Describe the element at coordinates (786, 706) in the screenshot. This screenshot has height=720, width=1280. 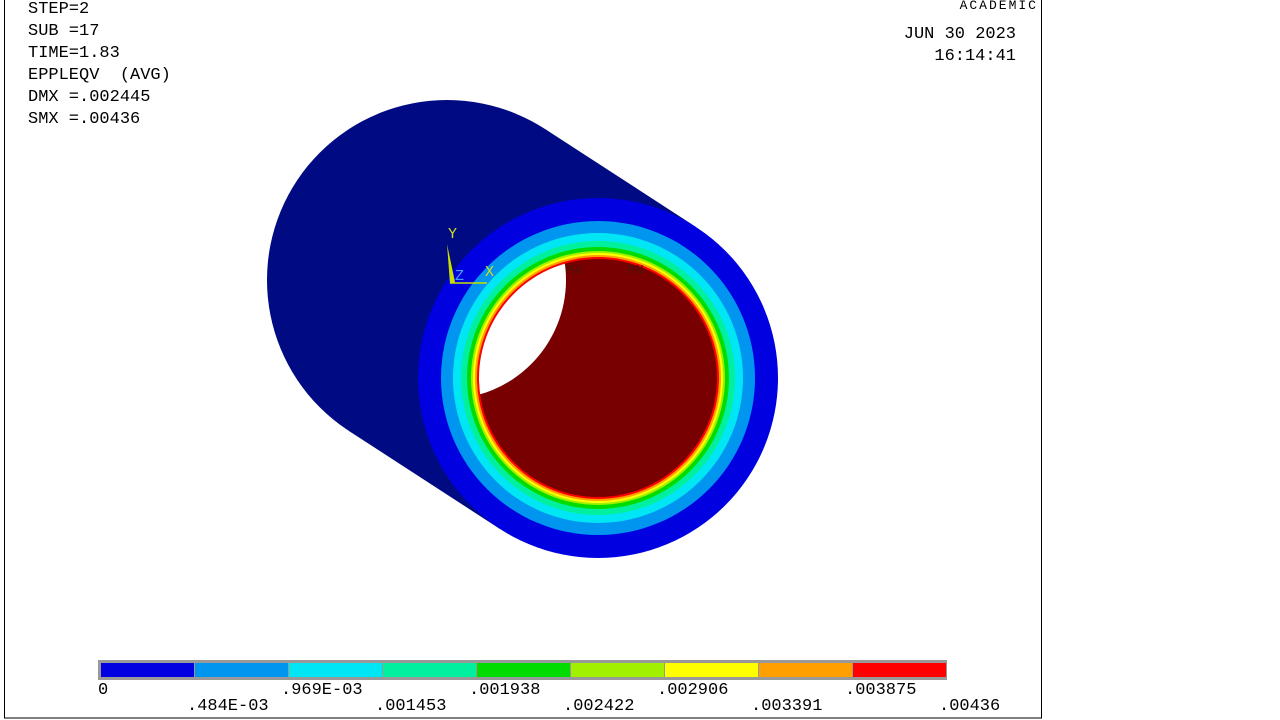
I see `legend-label: .003391` at that location.